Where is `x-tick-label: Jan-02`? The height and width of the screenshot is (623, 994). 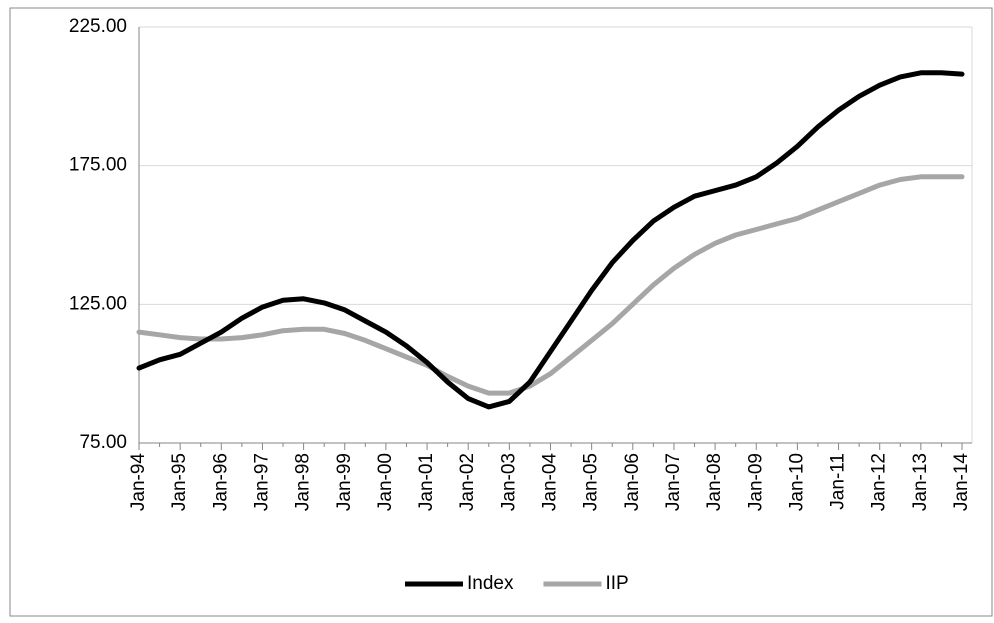
x-tick-label: Jan-02 is located at coordinates (467, 482).